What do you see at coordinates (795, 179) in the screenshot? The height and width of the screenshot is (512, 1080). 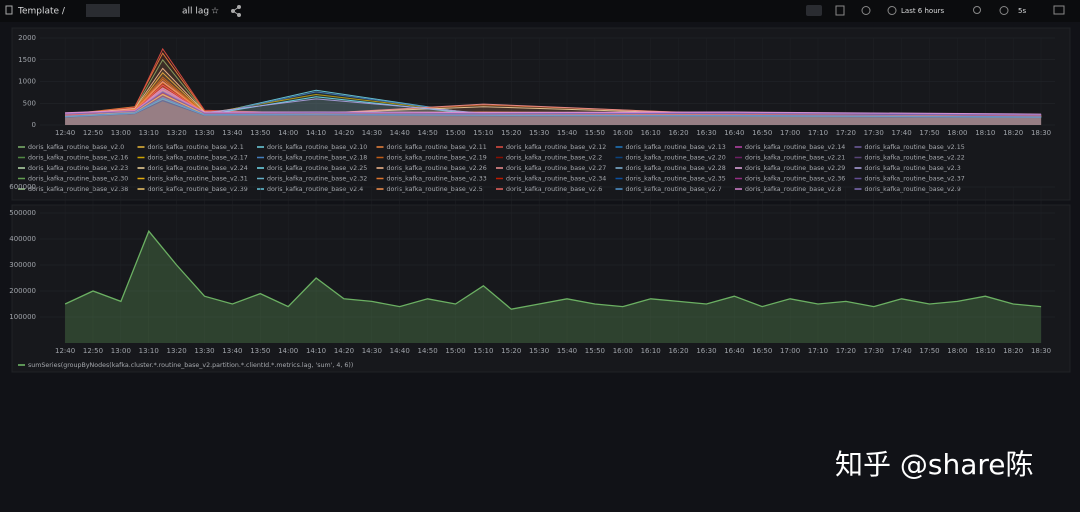 I see `legend-entry: doris_kafka_routine_base_v2.36` at bounding box center [795, 179].